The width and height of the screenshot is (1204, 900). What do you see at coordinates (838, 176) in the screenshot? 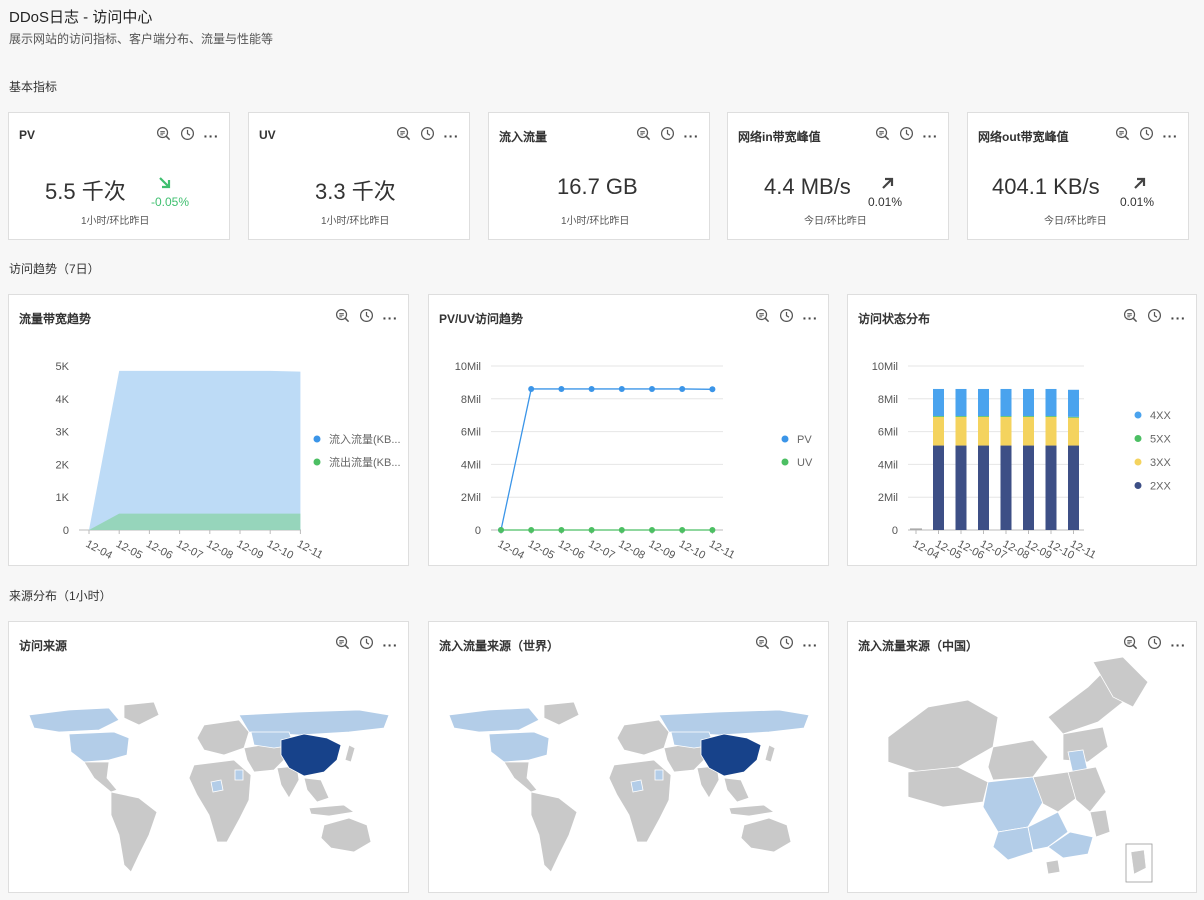
I see `metric-card: 网络in带宽峰值 ··· 4.4 MB/s 今日/环比昨日 0.01%` at bounding box center [838, 176].